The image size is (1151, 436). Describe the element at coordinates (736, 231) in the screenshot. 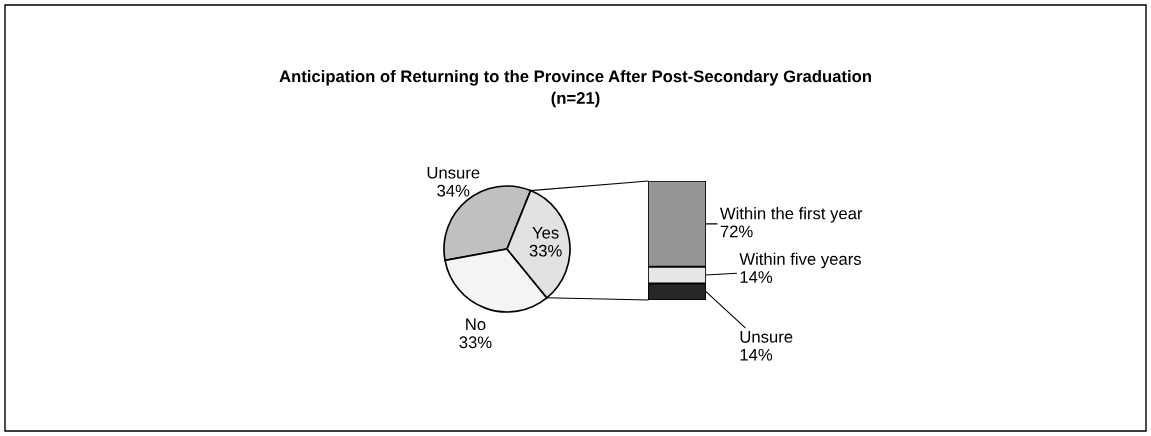

I see `data-label: 72%` at that location.